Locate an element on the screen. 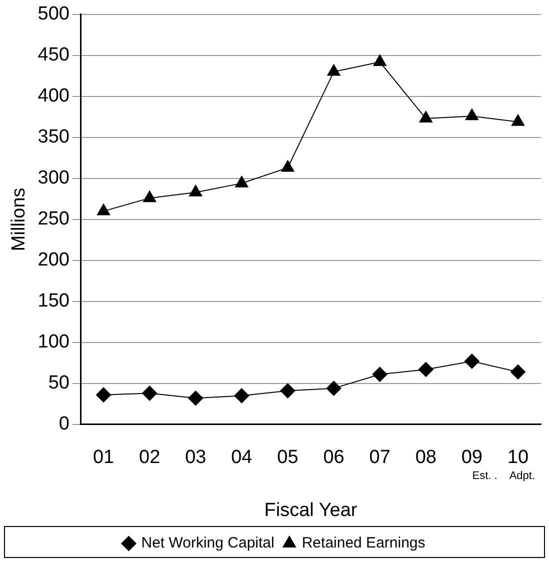 This screenshot has height=565, width=549. x-tick-label: 04 is located at coordinates (242, 457).